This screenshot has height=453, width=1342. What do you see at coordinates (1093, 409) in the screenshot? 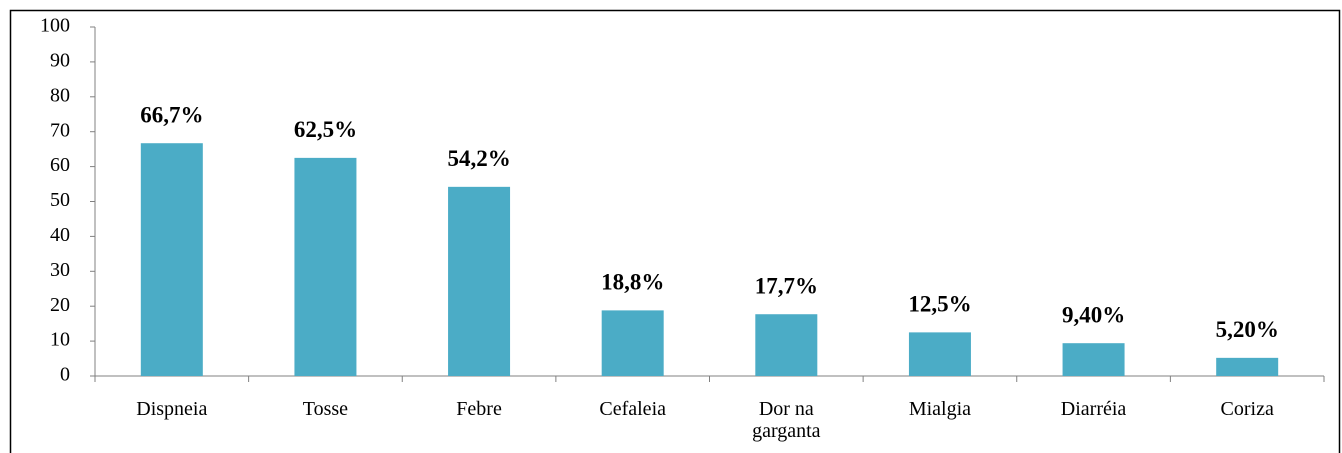
I see `x-tick-label: Diarréia` at bounding box center [1093, 409].